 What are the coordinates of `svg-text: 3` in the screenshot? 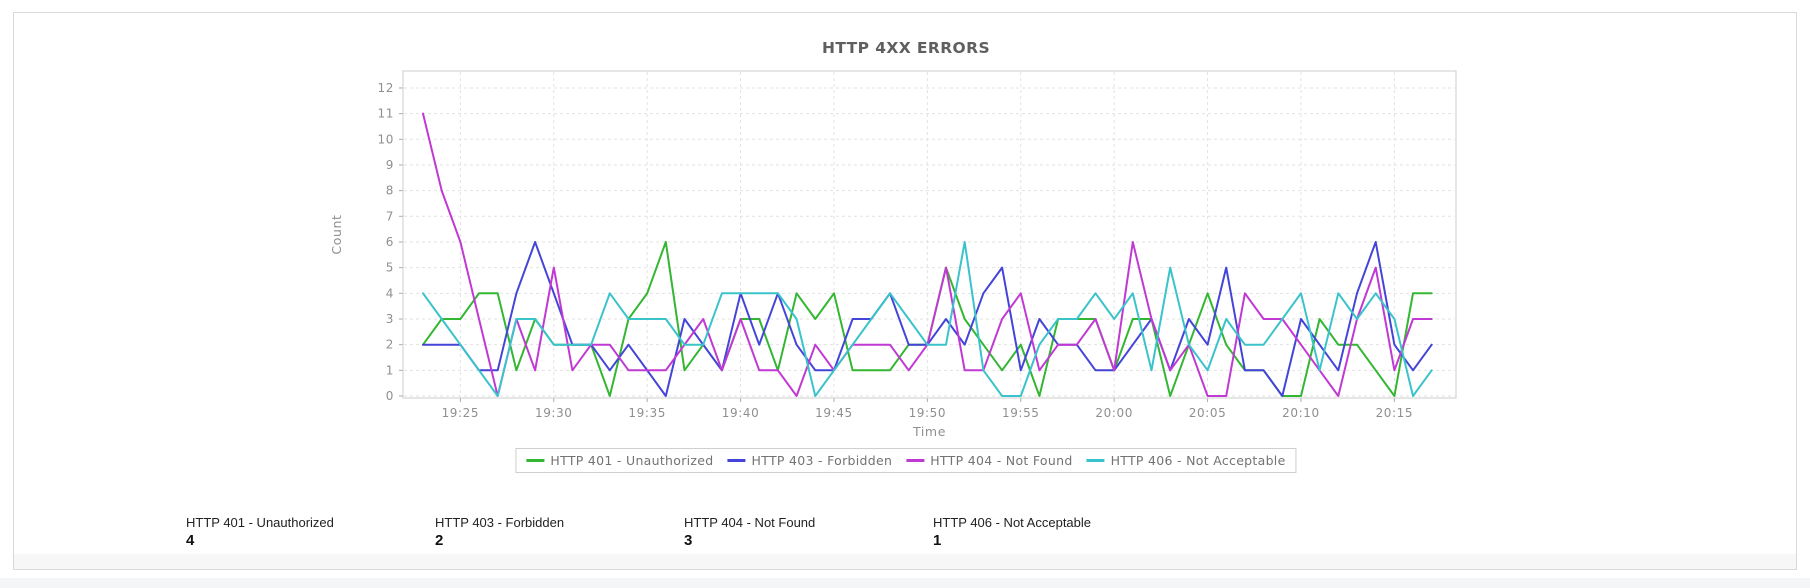 It's located at (390, 319).